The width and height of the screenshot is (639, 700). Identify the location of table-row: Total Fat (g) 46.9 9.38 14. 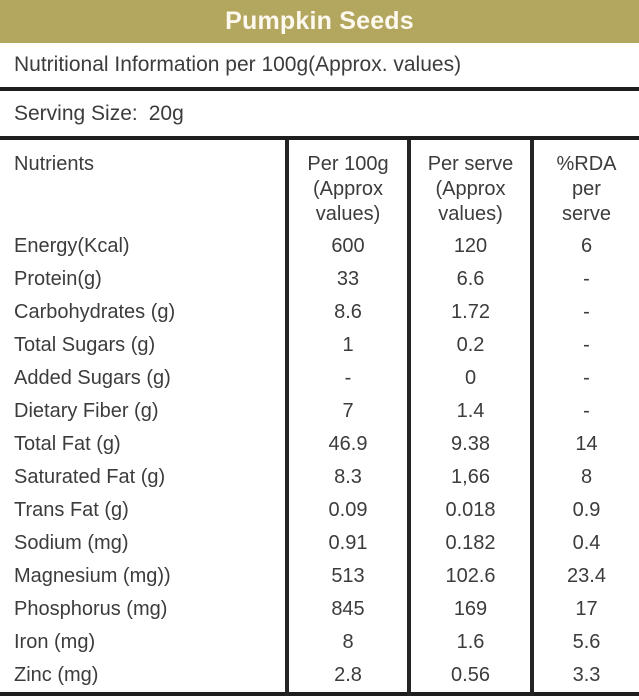
(319, 444).